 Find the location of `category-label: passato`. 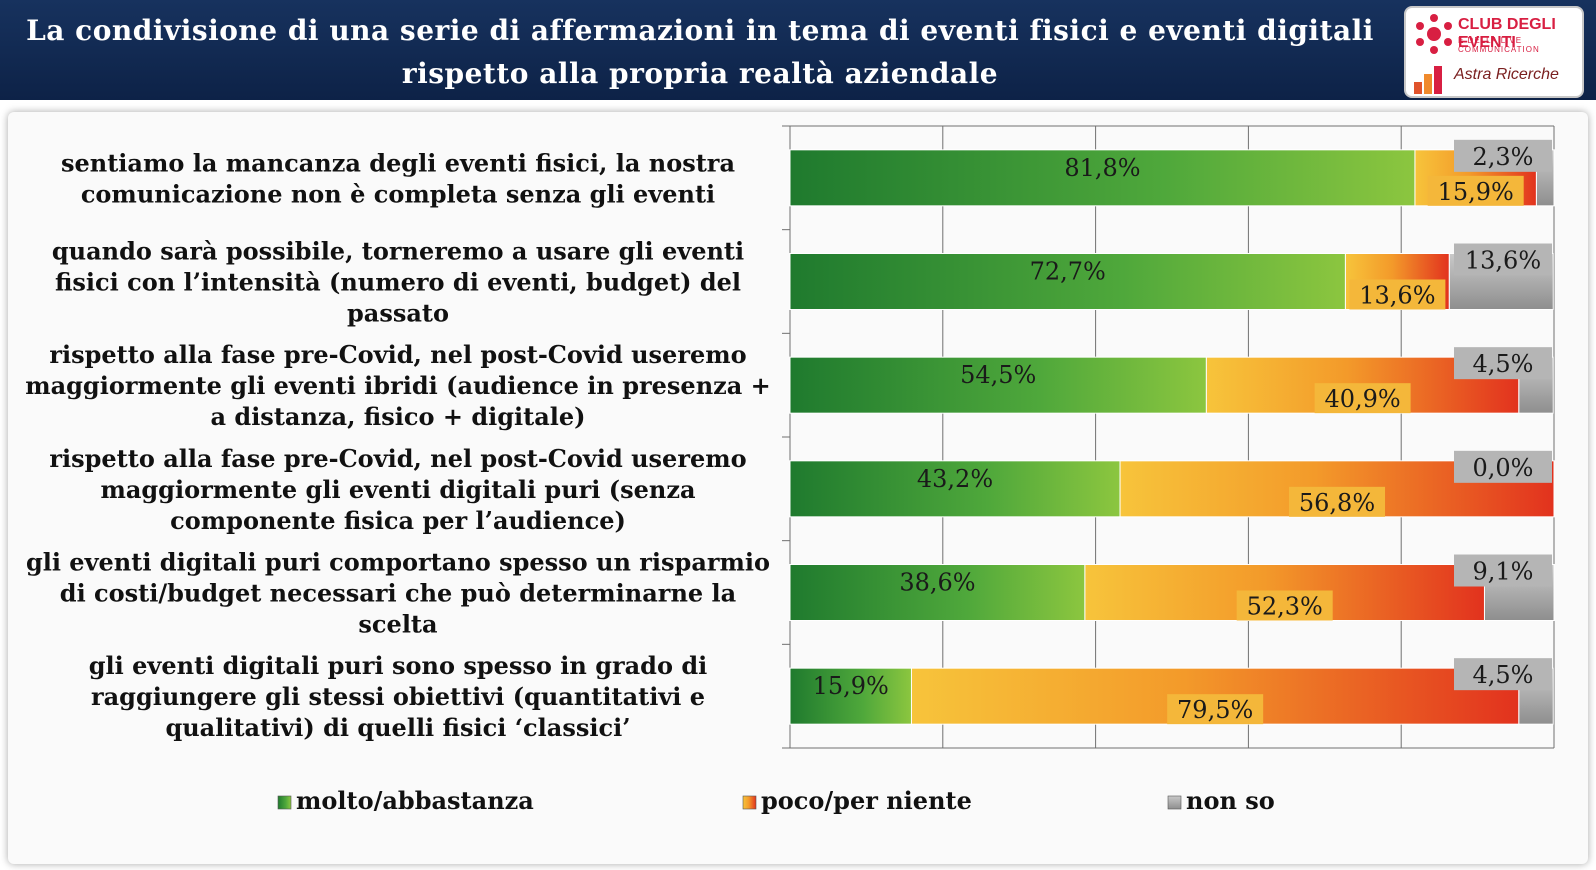

category-label: passato is located at coordinates (398, 313).